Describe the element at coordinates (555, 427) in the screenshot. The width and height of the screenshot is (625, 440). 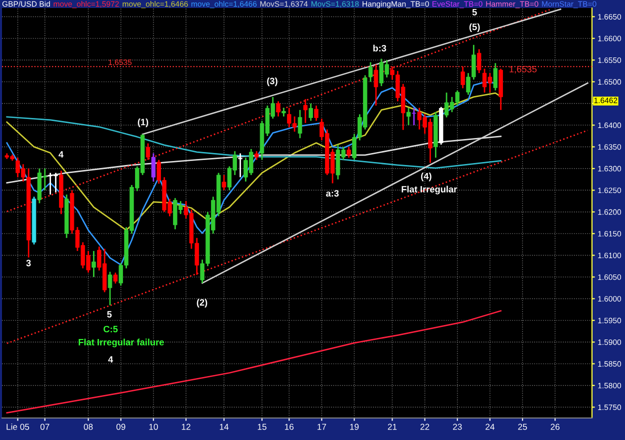
I see `x-tick-label: 26` at that location.